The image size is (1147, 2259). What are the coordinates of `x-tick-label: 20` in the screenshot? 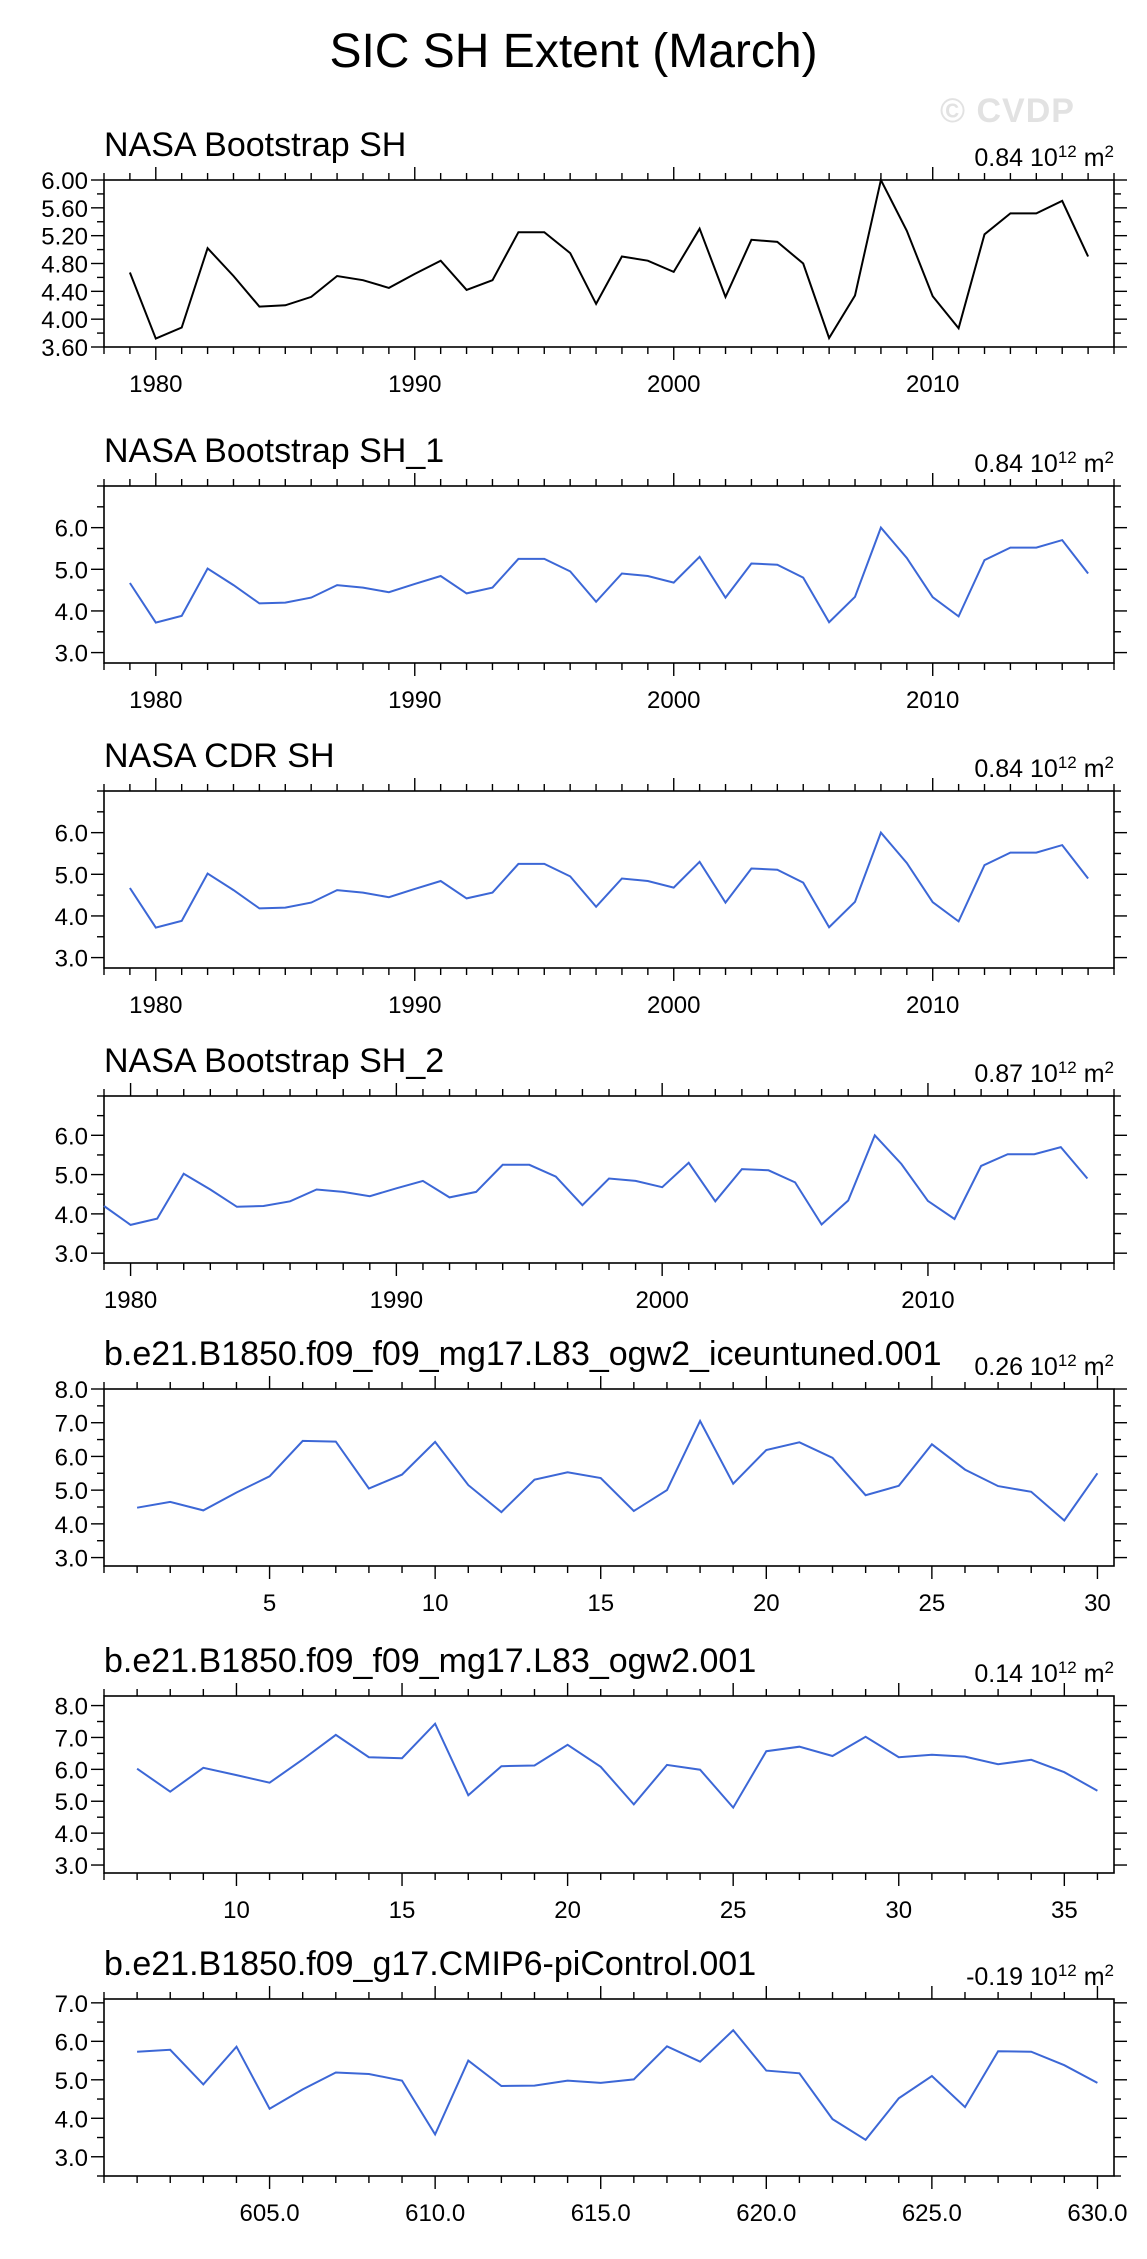 It's located at (567, 1910).